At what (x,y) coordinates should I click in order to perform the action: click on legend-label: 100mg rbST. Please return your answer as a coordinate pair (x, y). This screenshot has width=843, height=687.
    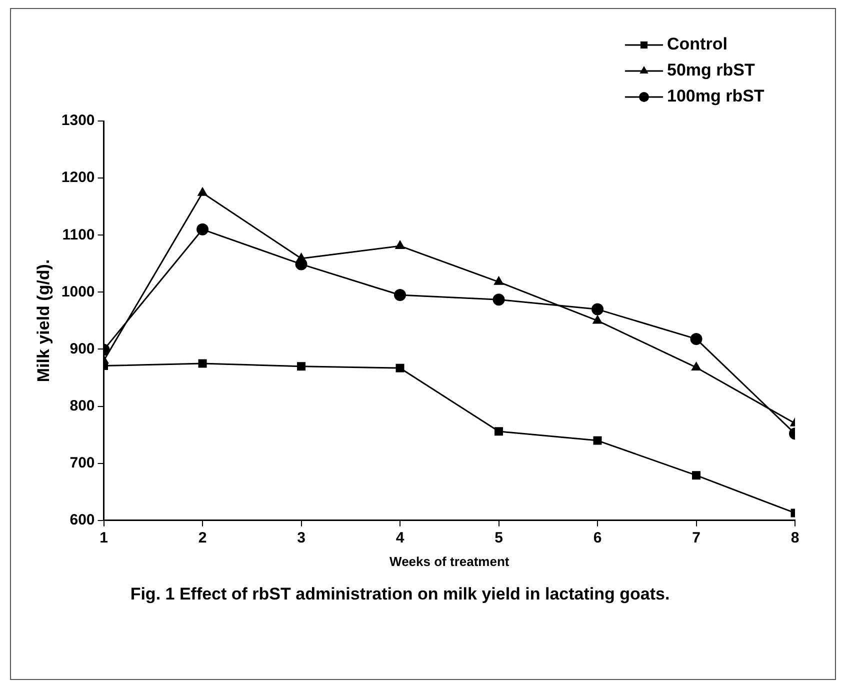
    Looking at the image, I should click on (716, 96).